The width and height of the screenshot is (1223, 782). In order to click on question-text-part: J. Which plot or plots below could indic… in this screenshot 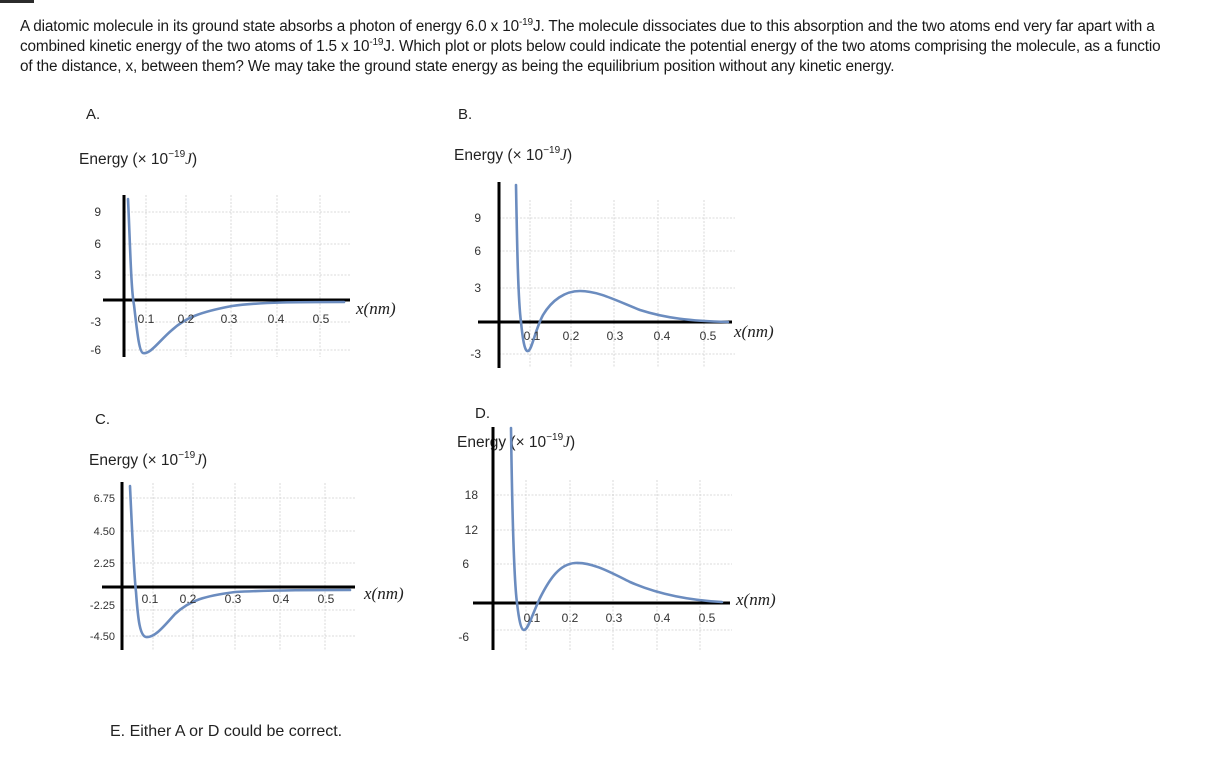, I will do `click(772, 46)`.